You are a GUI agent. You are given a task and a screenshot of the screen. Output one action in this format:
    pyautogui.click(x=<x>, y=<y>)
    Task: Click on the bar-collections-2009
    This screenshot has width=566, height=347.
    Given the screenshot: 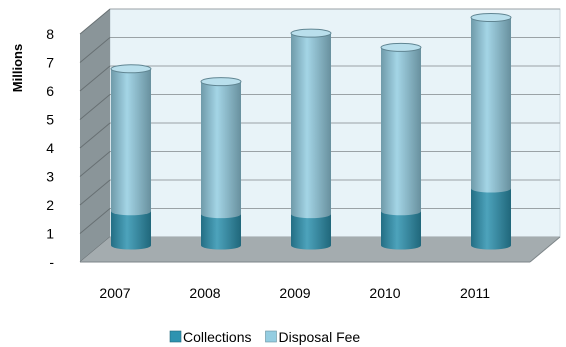 What is the action you would take?
    pyautogui.click(x=311, y=232)
    